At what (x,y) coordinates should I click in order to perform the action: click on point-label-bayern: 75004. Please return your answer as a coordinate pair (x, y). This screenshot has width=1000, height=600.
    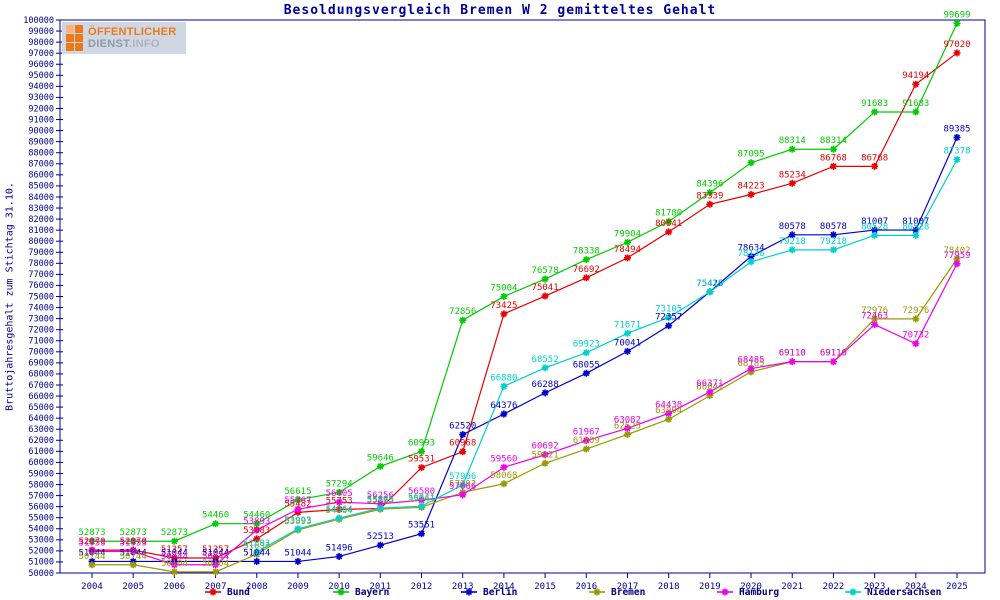
    Looking at the image, I should click on (503, 288).